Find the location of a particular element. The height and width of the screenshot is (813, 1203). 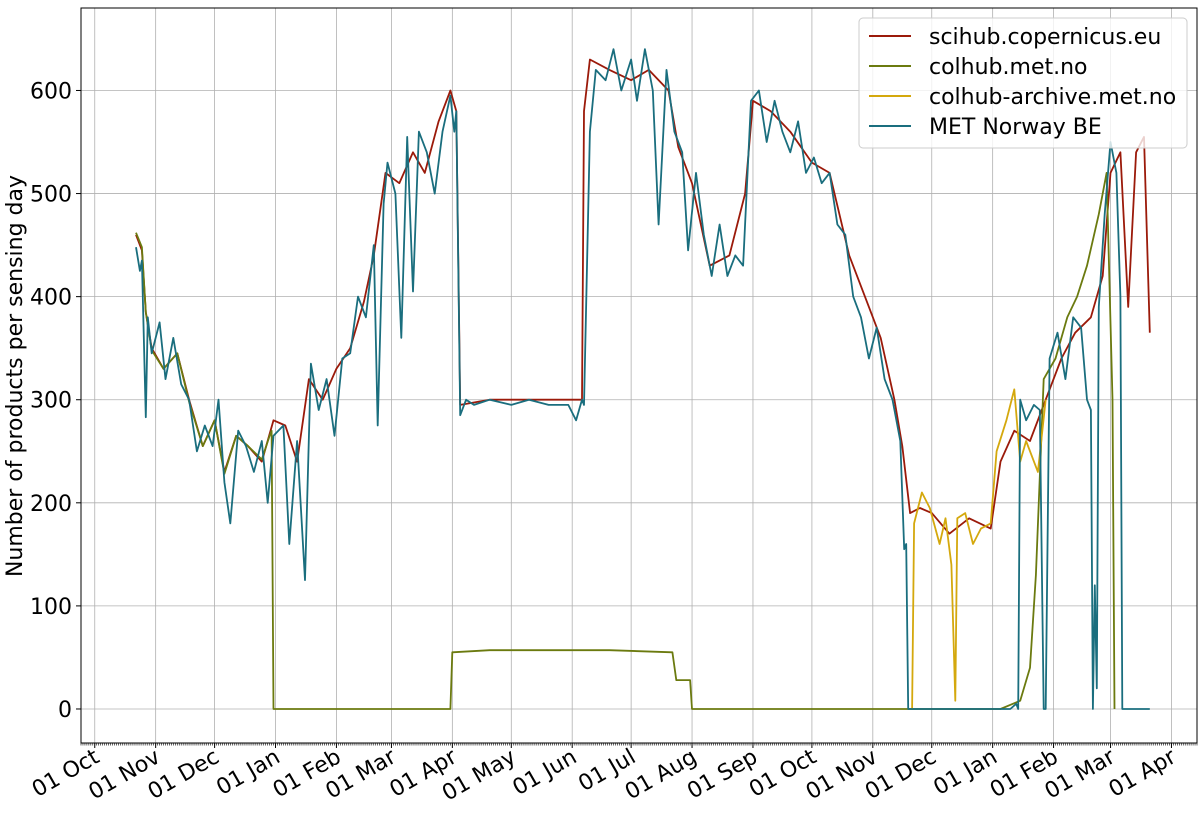

legend-label: scihub.copernicus.eu is located at coordinates (1045, 37).